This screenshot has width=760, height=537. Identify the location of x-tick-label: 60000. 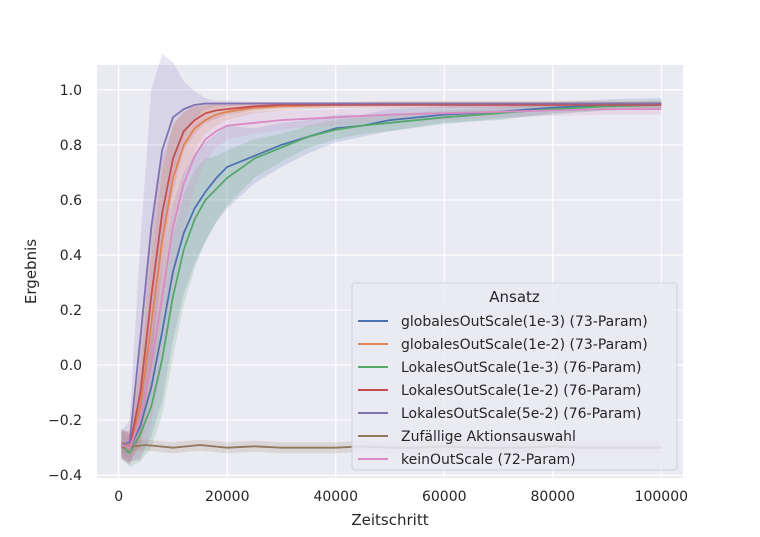
(444, 497).